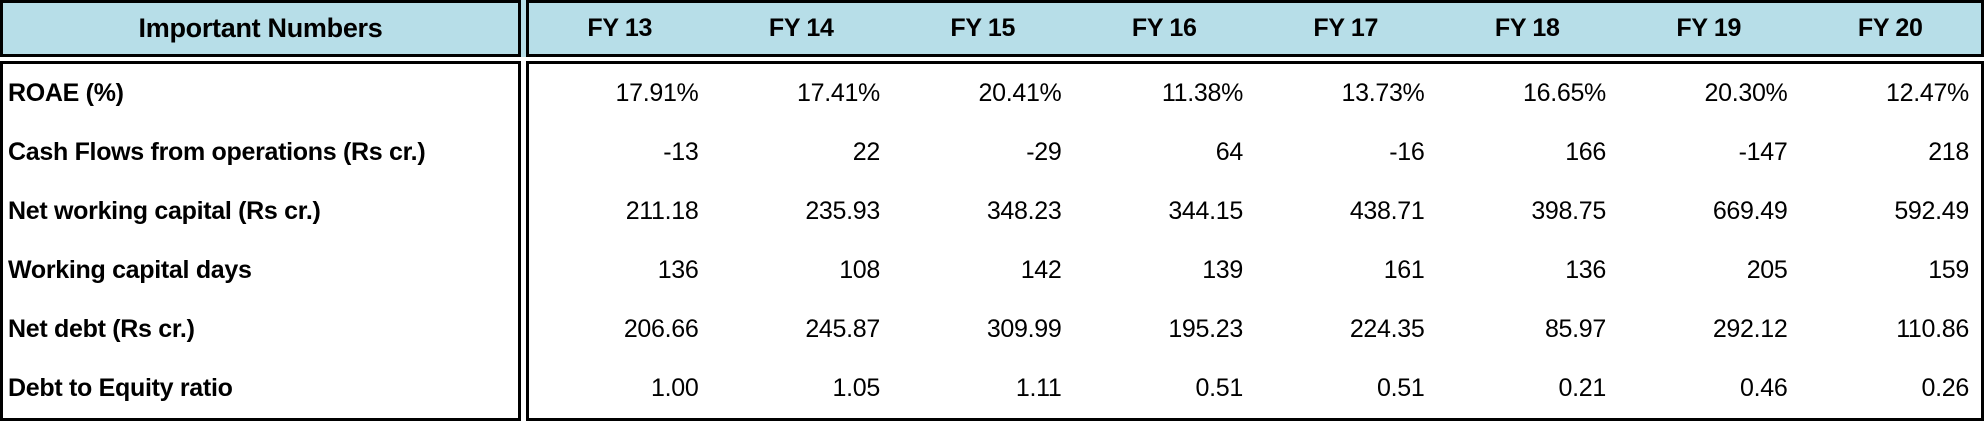 This screenshot has height=421, width=1984. What do you see at coordinates (1750, 329) in the screenshot?
I see `data-cell: 292.12` at bounding box center [1750, 329].